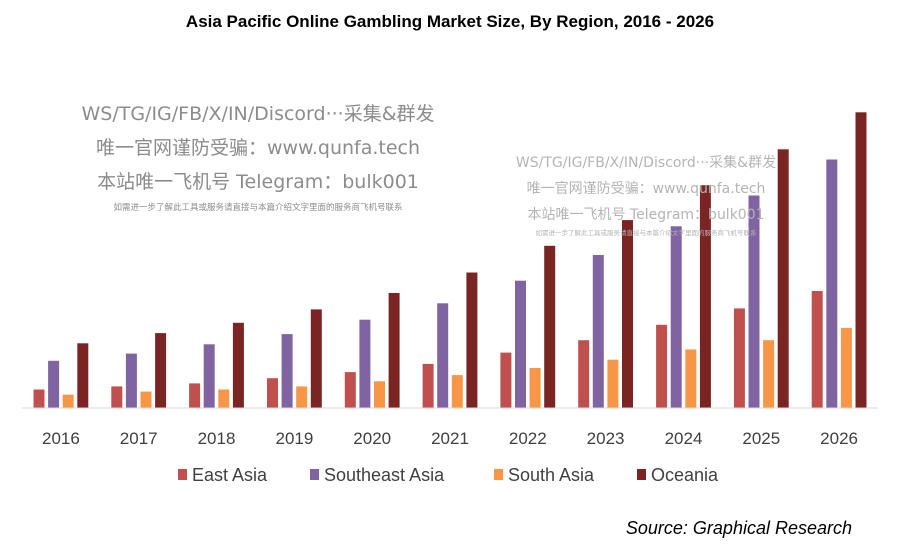 The height and width of the screenshot is (547, 900). Describe the element at coordinates (258, 182) in the screenshot. I see `watermark-left-line3: 本站唯一飞机号 Telegram：bulk001` at that location.